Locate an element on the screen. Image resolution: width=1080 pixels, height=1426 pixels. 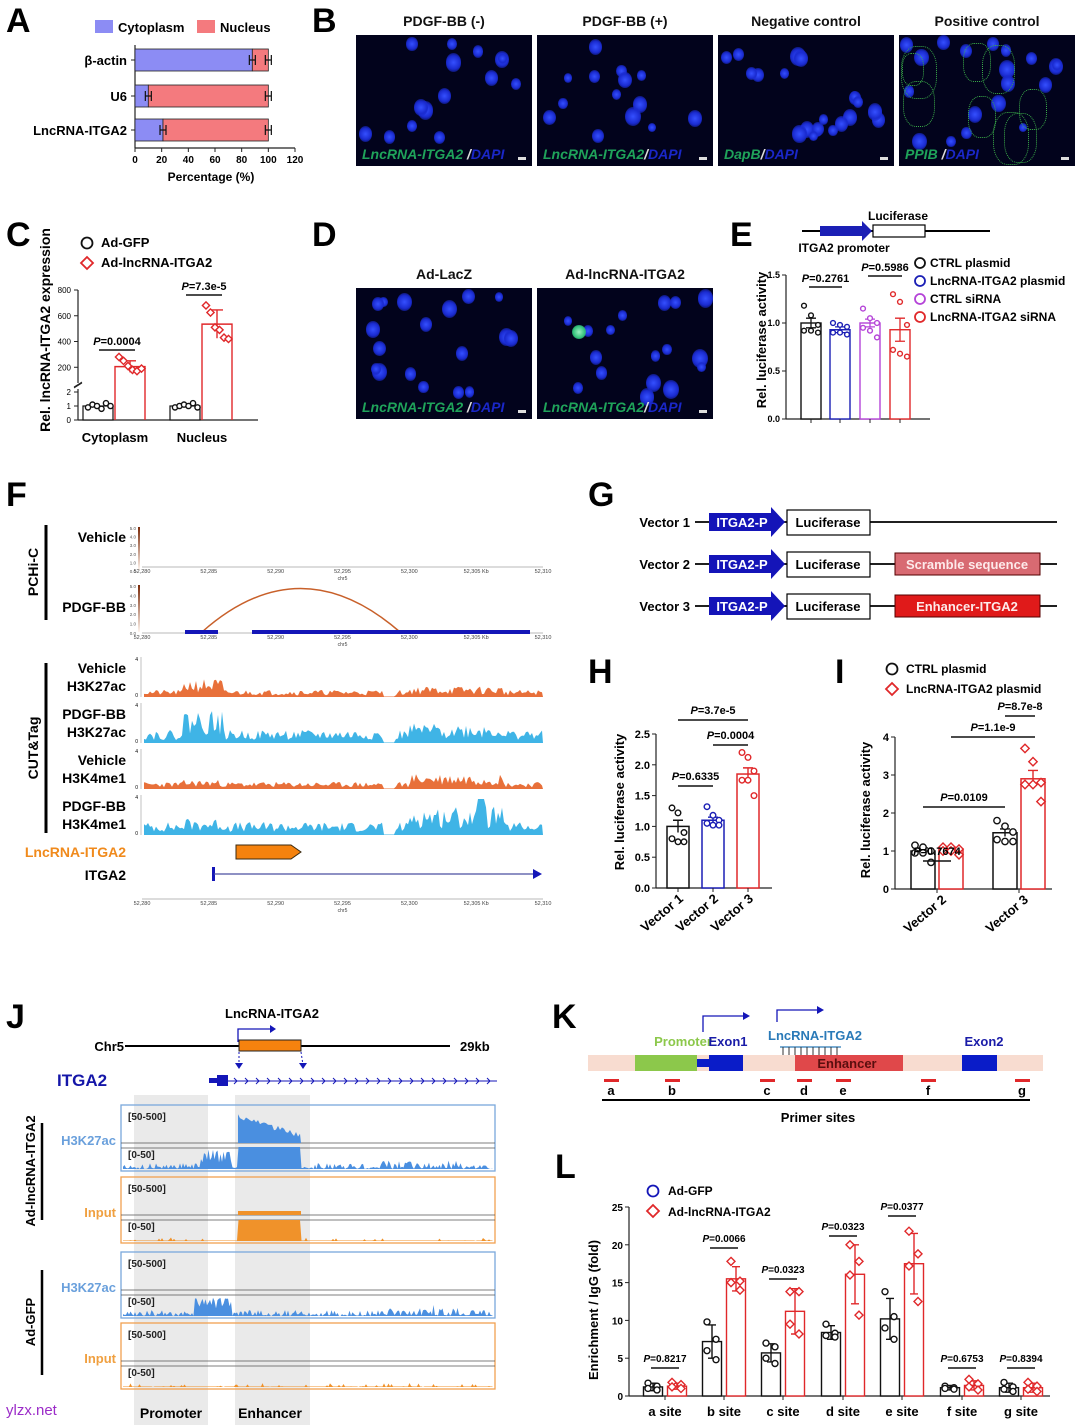
chart-a-x-tick-label: 0 is located at coordinates (135, 160).